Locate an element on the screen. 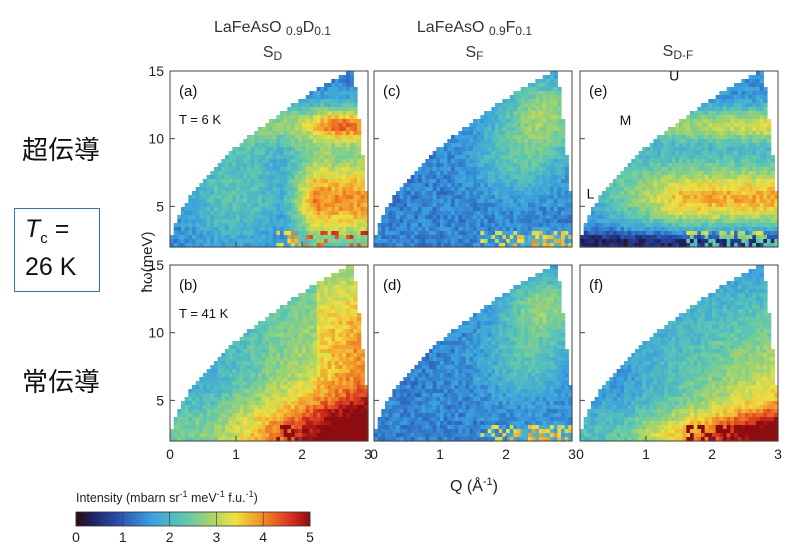  panel-label-a: (a) is located at coordinates (188, 91).